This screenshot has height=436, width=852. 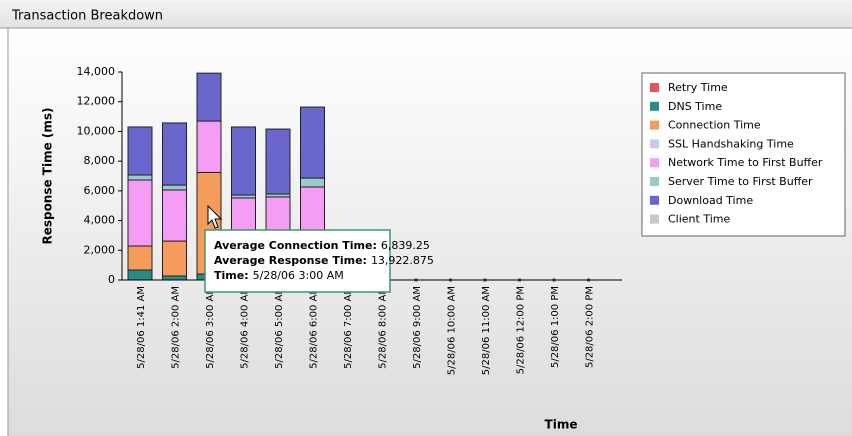 I want to click on tooltip-label: Average Response Time:, so click(x=290, y=260).